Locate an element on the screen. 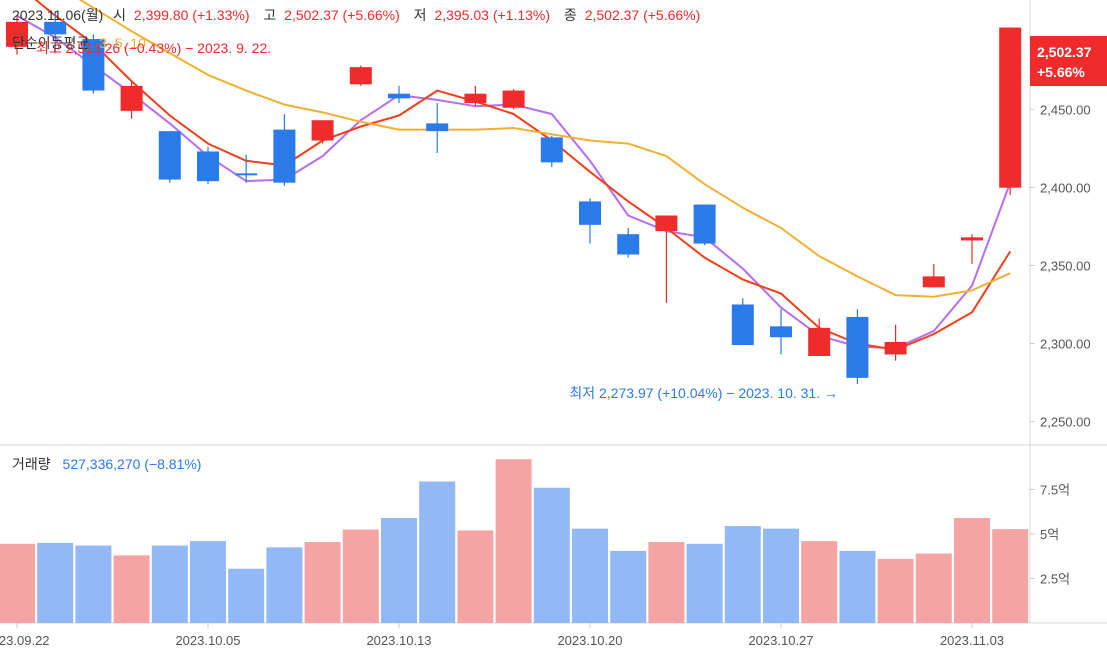 This screenshot has width=1107, height=653. ma-legend: 단순이동평균 3, 5, 10 is located at coordinates (79, 43).